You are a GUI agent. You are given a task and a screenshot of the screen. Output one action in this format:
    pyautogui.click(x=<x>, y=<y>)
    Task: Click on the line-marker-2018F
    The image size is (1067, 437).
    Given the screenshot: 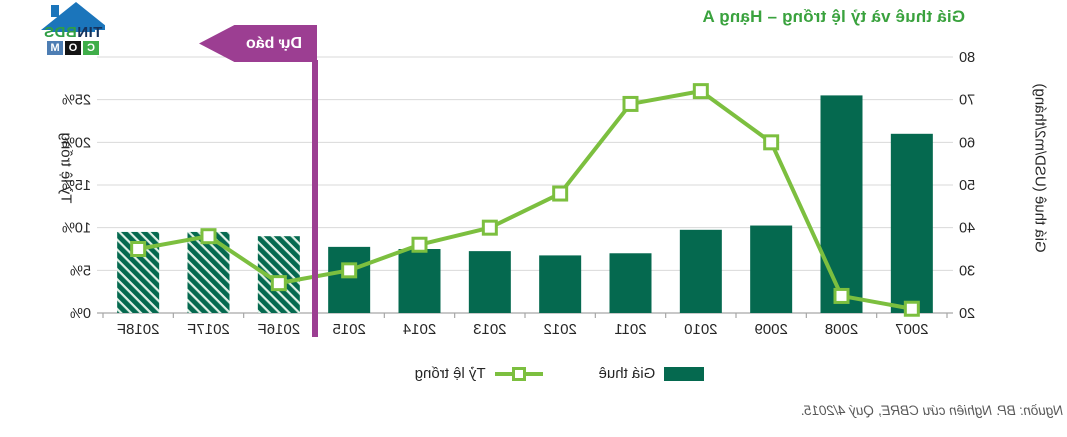 What is the action you would take?
    pyautogui.click(x=138, y=249)
    